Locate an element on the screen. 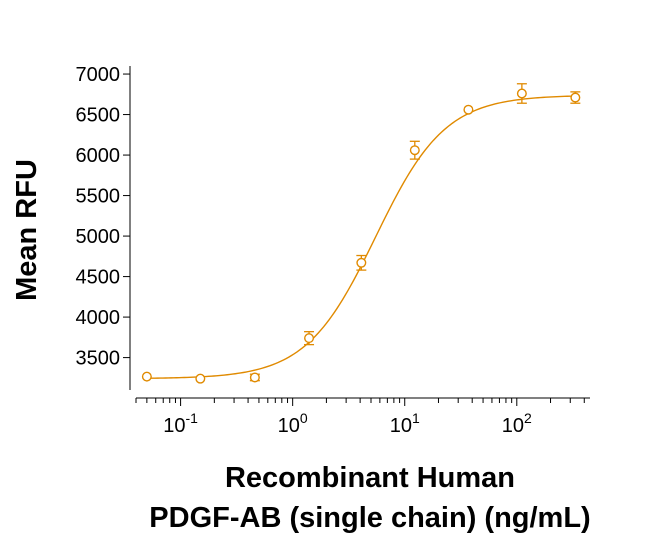 Image resolution: width=650 pixels, height=541 pixels. y-tick-label: 5000 is located at coordinates (98, 237).